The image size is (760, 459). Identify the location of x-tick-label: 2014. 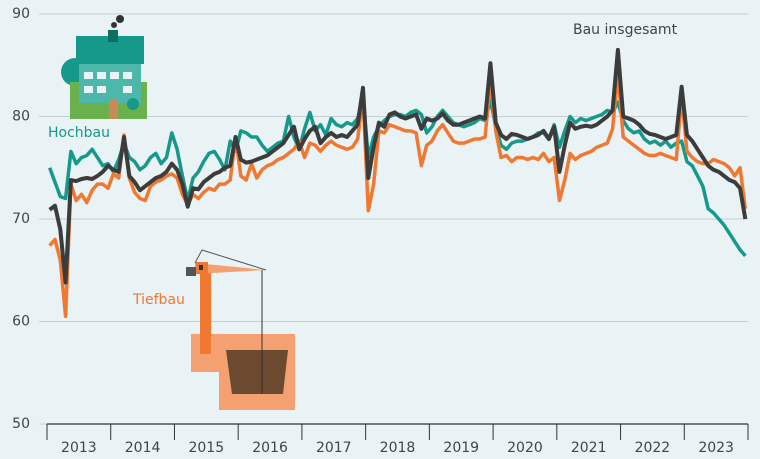
(143, 448).